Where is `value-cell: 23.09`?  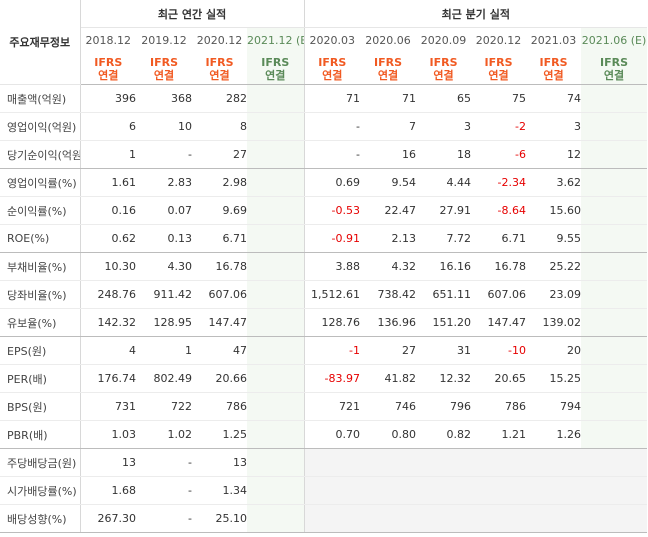 value-cell: 23.09 is located at coordinates (554, 294).